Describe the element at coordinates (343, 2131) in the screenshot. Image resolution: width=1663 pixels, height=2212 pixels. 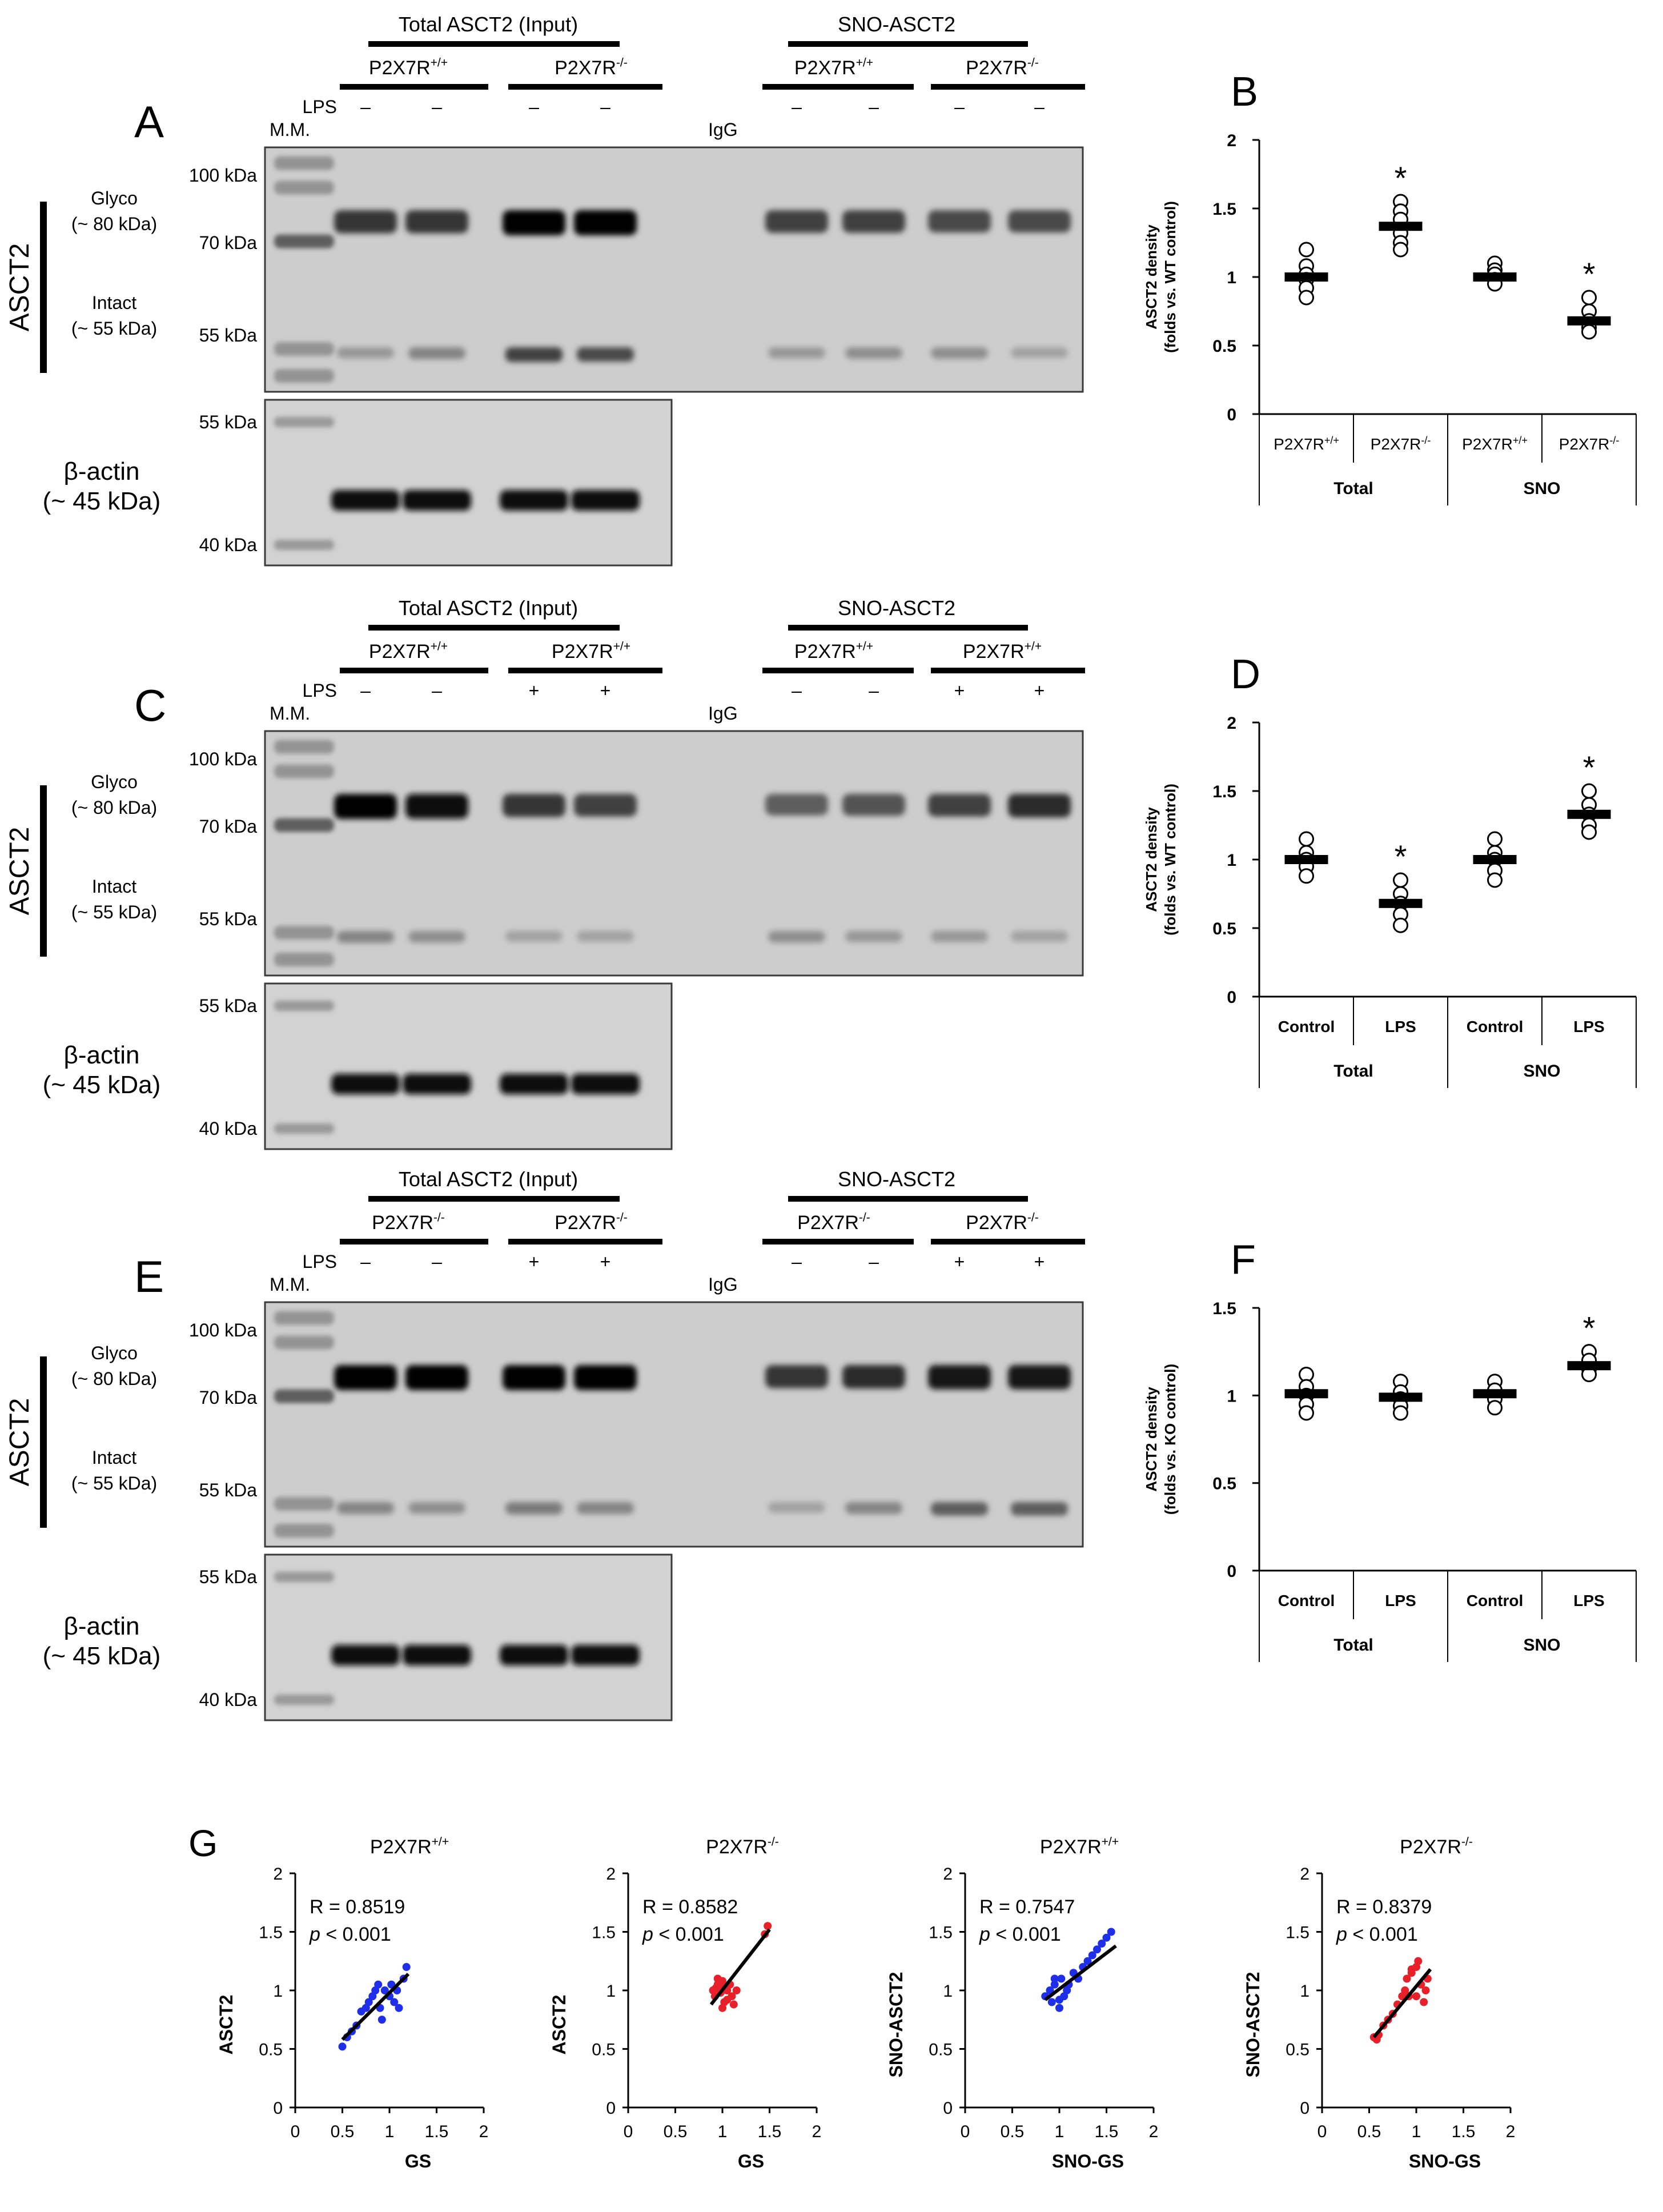
I see `x-tick-label: 0.5` at that location.